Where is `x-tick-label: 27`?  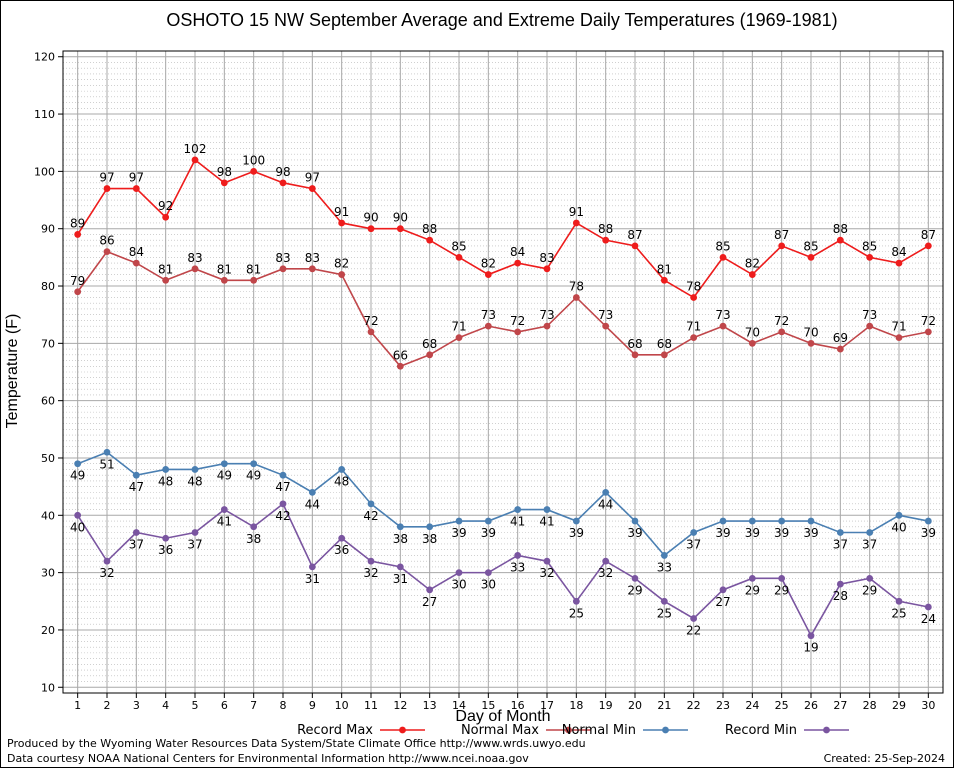 x-tick-label: 27 is located at coordinates (840, 705).